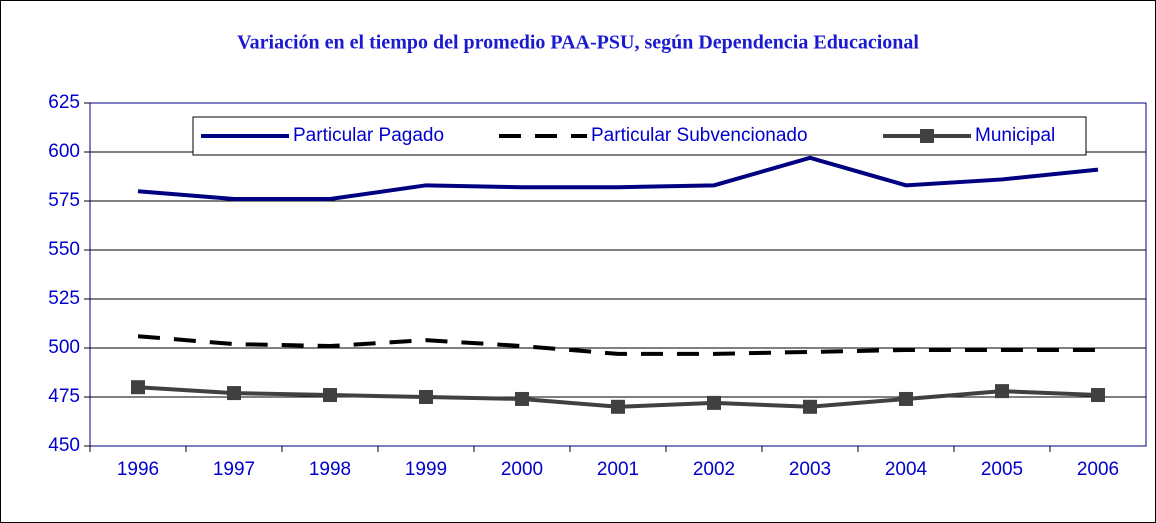 Image resolution: width=1156 pixels, height=523 pixels. Describe the element at coordinates (64, 298) in the screenshot. I see `y-tick-label: 525` at that location.